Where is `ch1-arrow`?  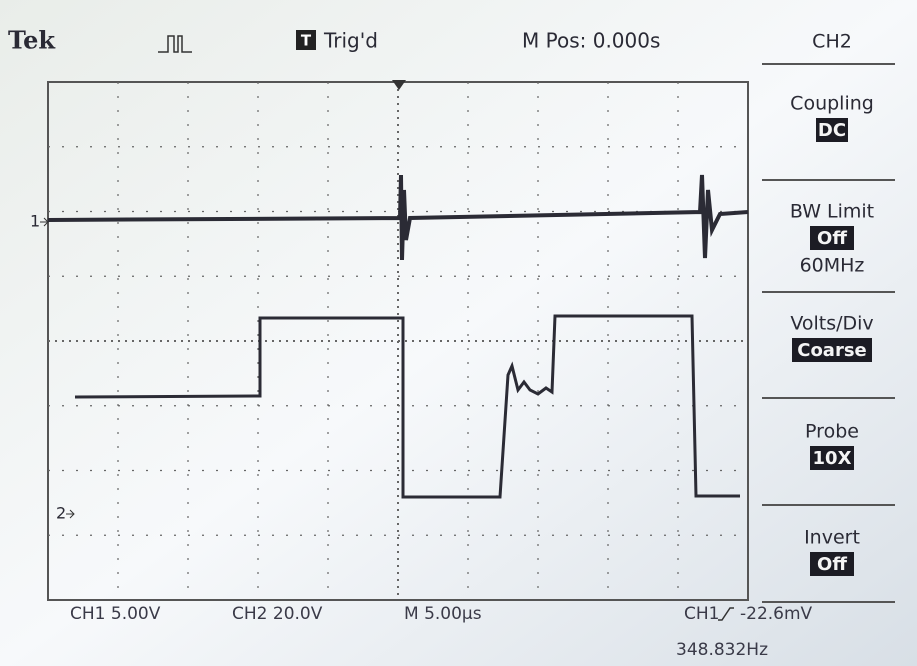
ch1-arrow is located at coordinates (44, 222).